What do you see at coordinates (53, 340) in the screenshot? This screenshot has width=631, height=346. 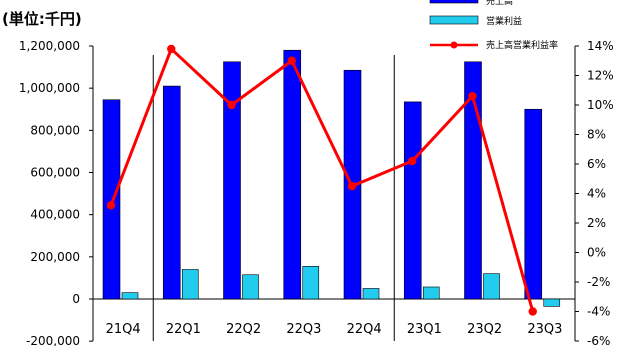 I see `left-tick-label: -200,000` at bounding box center [53, 340].